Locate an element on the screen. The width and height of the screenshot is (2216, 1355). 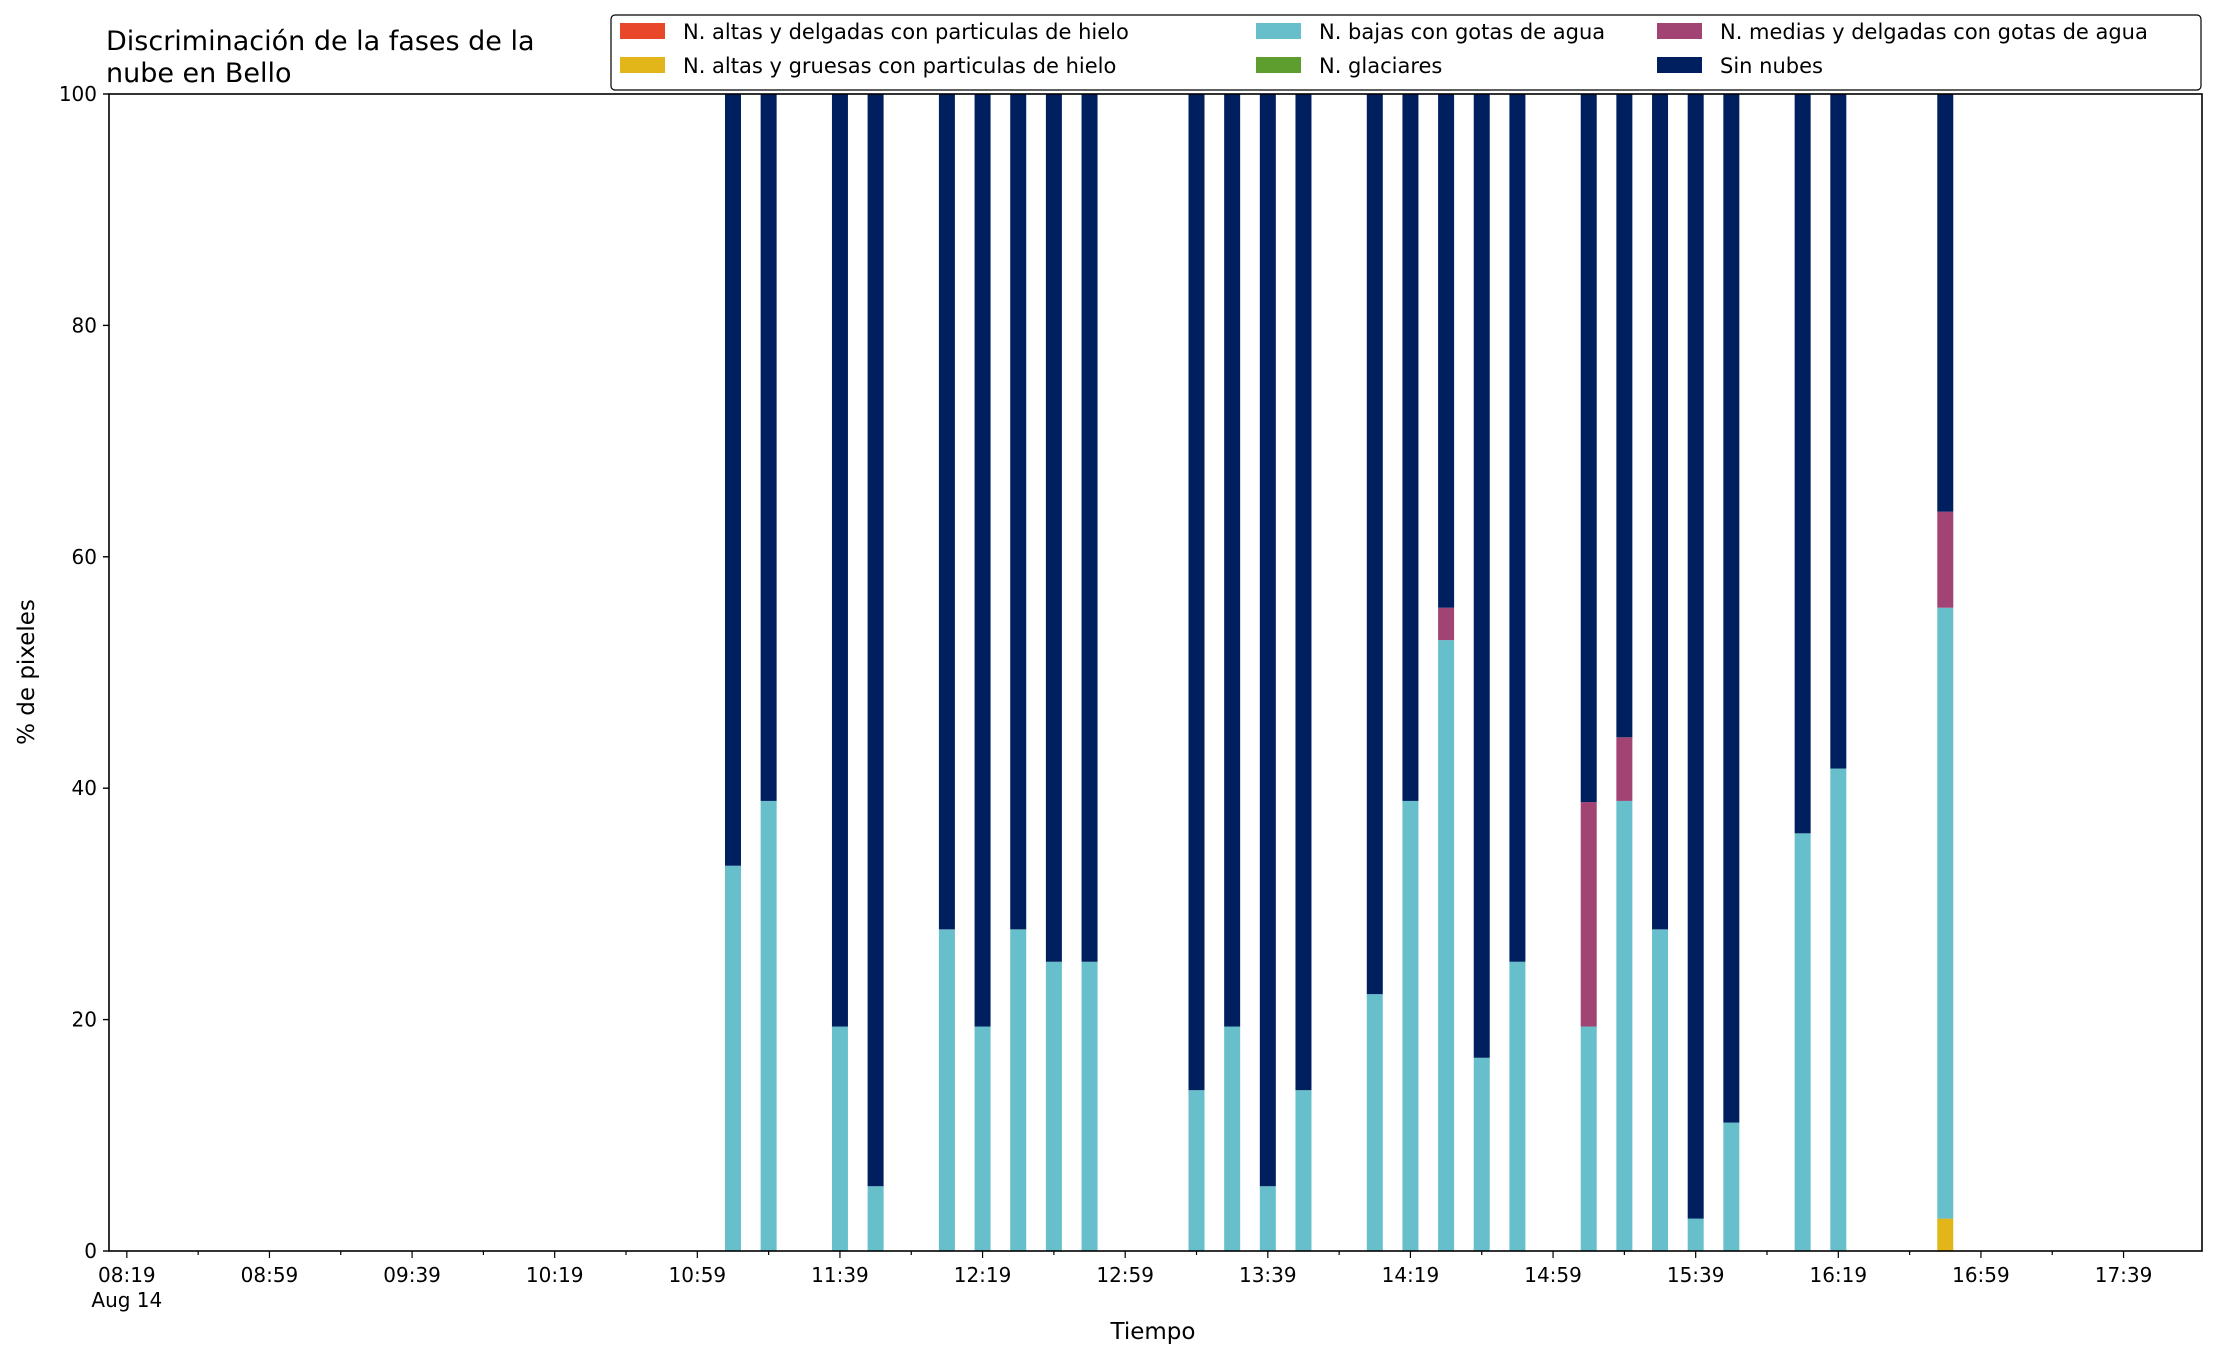
legend-label-3: N. glaciares is located at coordinates (1380, 66).